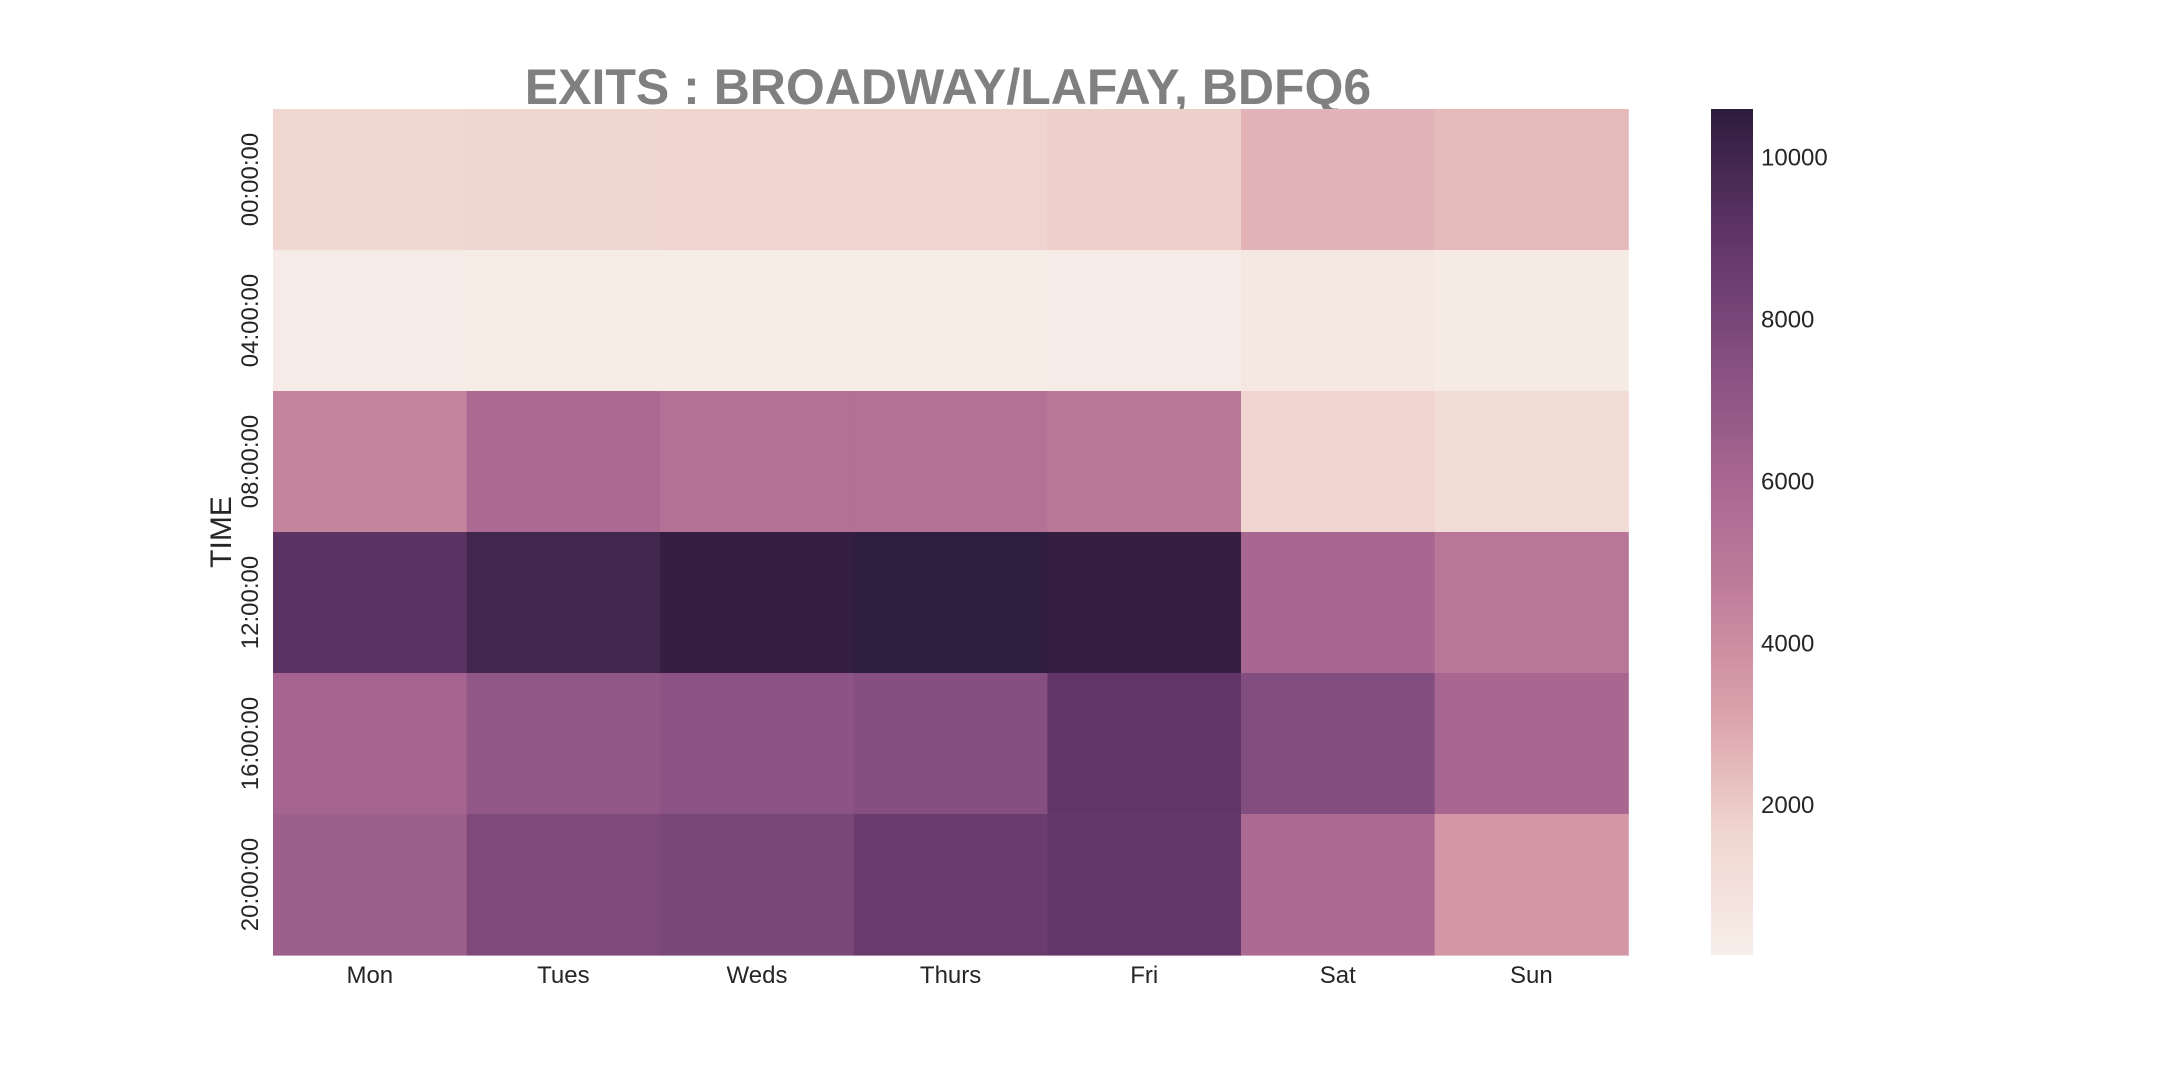  Describe the element at coordinates (250, 884) in the screenshot. I see `y-tick-label: 20:00:00` at that location.